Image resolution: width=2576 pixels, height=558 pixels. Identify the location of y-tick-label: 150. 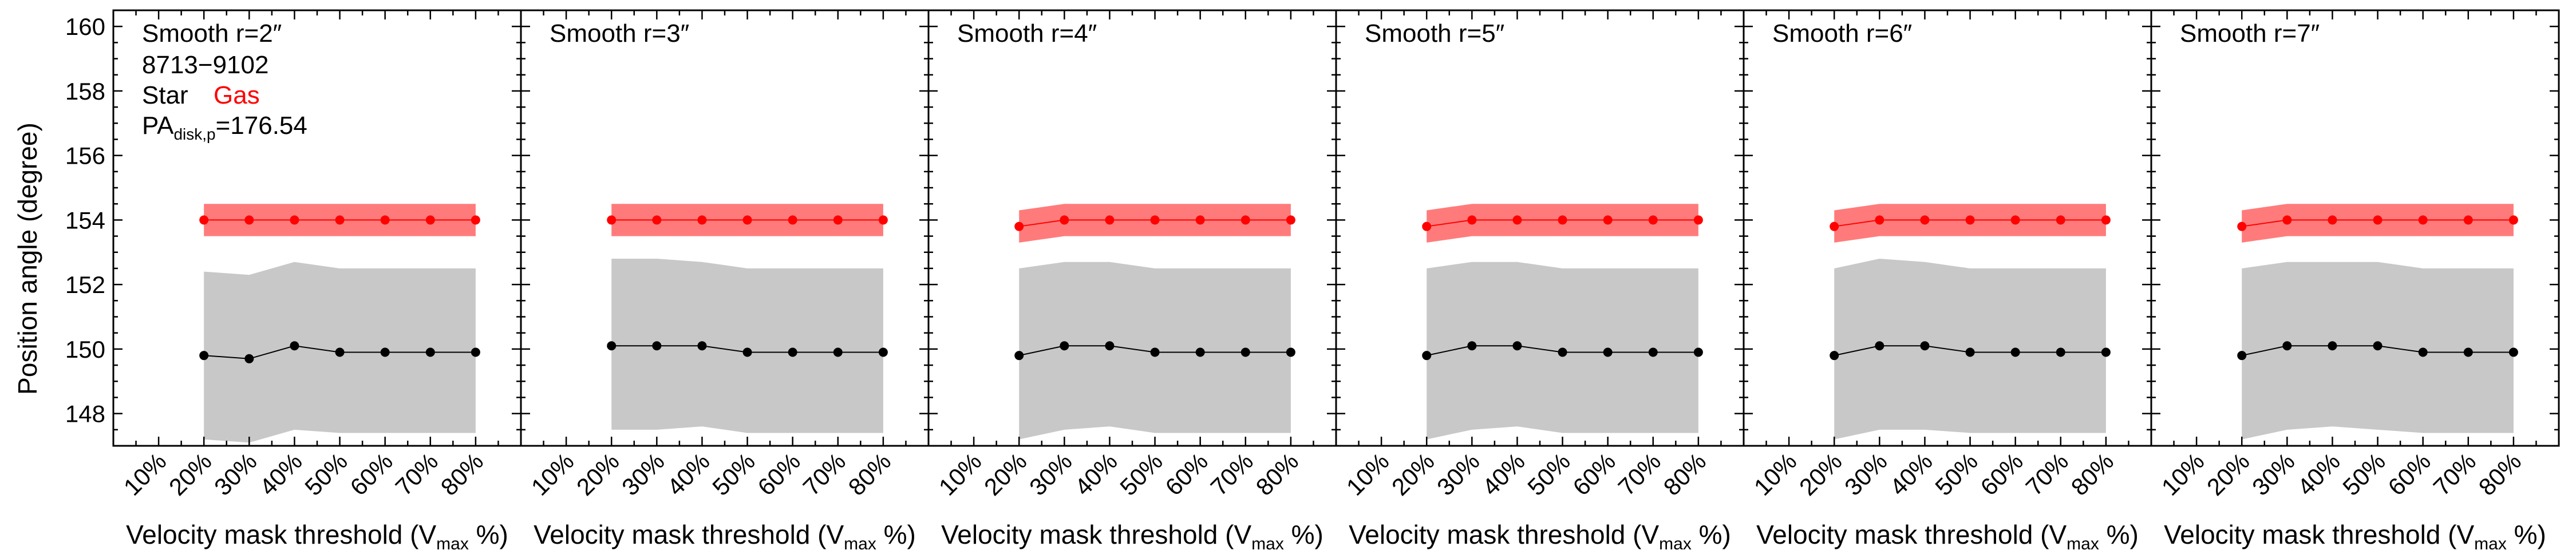
(85, 349).